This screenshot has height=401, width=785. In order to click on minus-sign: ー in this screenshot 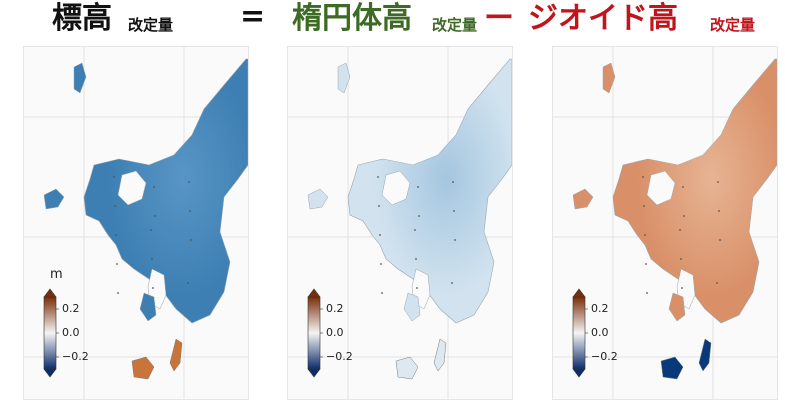, I will do `click(499, 18)`.